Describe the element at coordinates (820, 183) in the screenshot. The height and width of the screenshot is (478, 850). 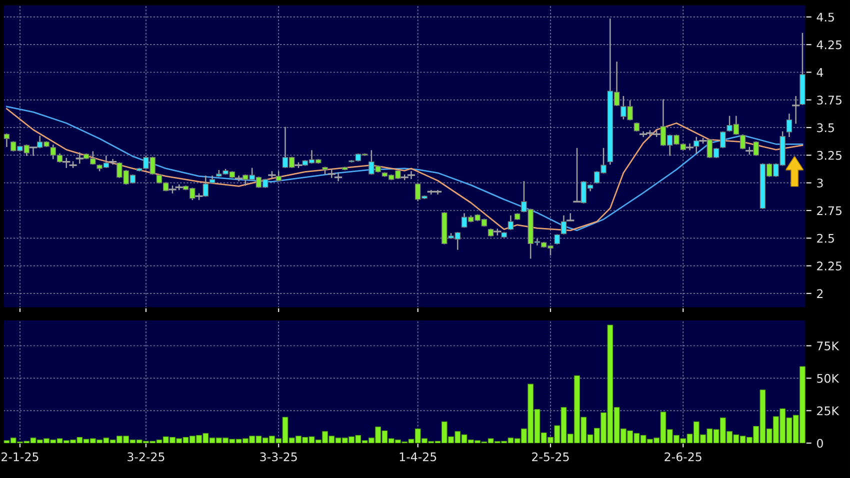
I see `y-tick-label: 3` at that location.